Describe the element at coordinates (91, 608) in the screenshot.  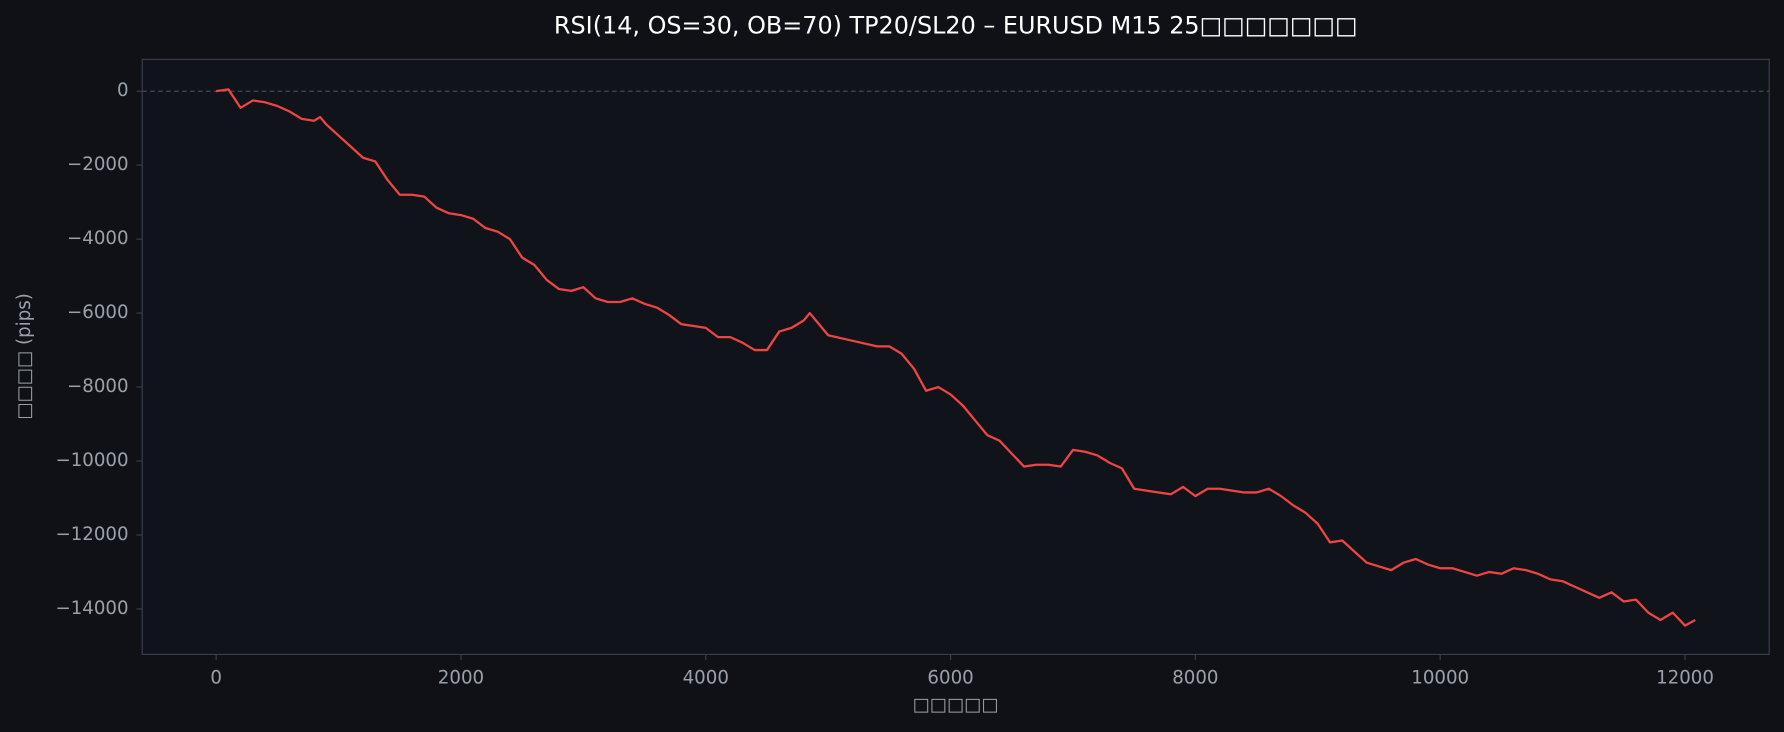
I see `y-tick-label: −14000` at that location.